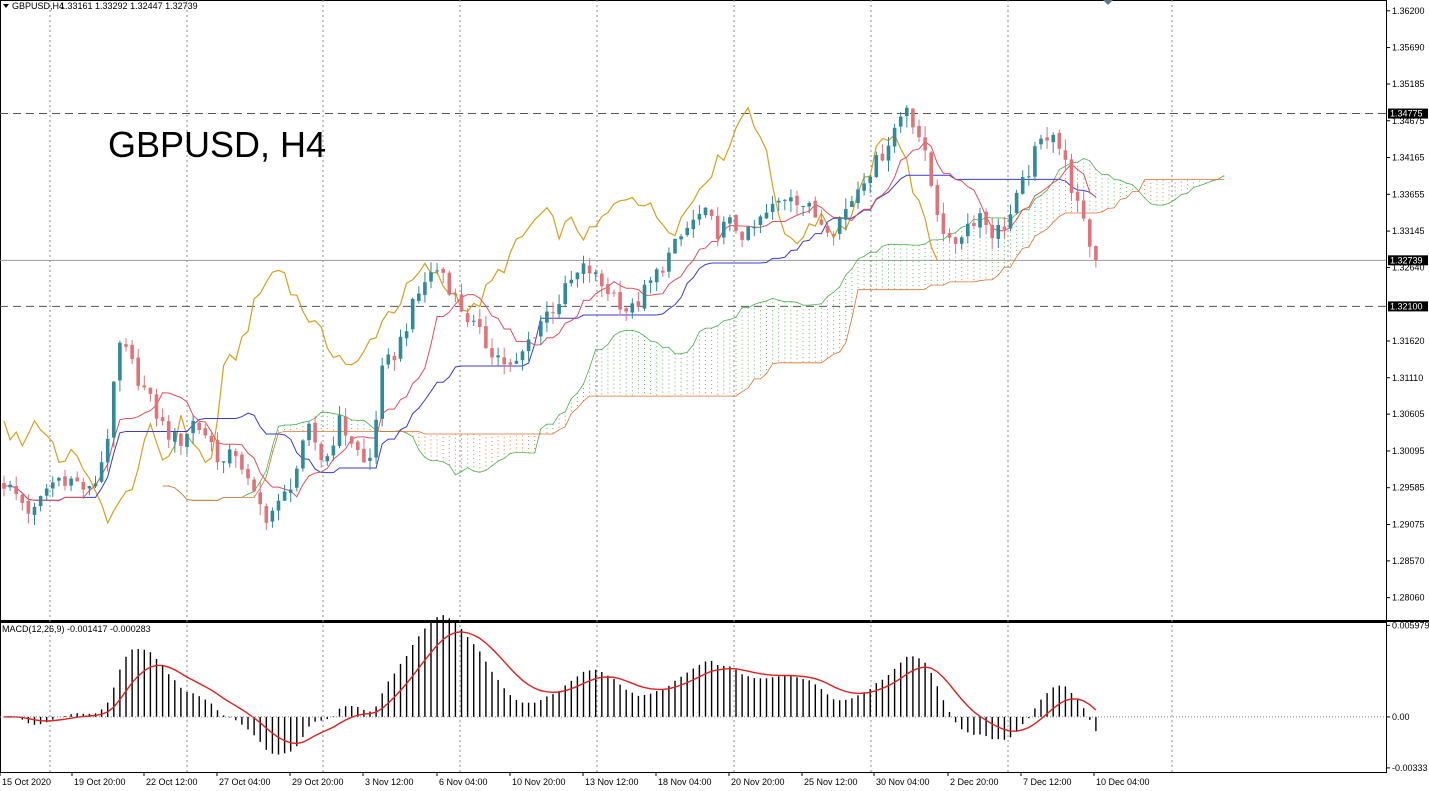 The width and height of the screenshot is (1429, 791). What do you see at coordinates (129, 6) in the screenshot?
I see `chart-header-ohlc: 1.33161 1.33292 1.32447 1.32739` at bounding box center [129, 6].